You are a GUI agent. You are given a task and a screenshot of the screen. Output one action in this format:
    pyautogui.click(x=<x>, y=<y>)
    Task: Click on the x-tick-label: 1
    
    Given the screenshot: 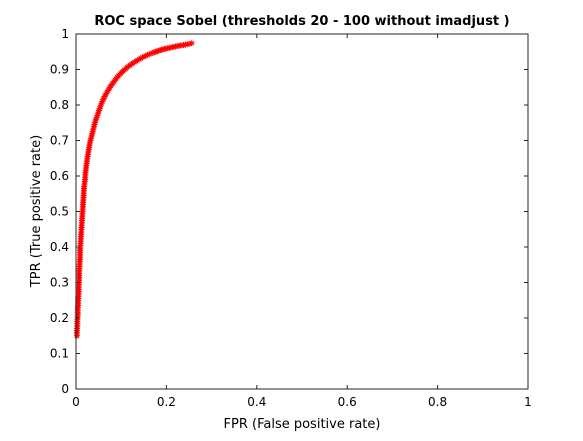 What is the action you would take?
    pyautogui.click(x=528, y=402)
    